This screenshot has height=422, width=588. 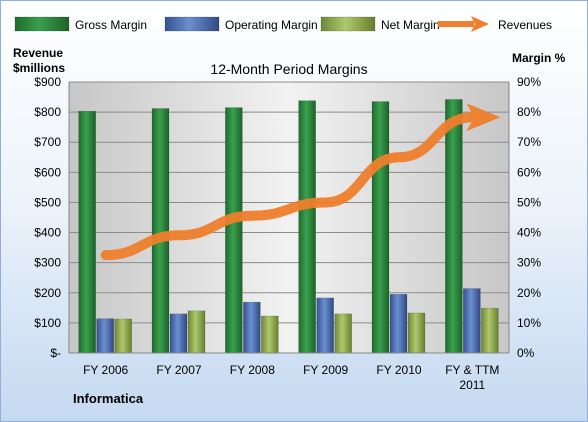 I want to click on y-right-tick-label: 70%, so click(x=529, y=142).